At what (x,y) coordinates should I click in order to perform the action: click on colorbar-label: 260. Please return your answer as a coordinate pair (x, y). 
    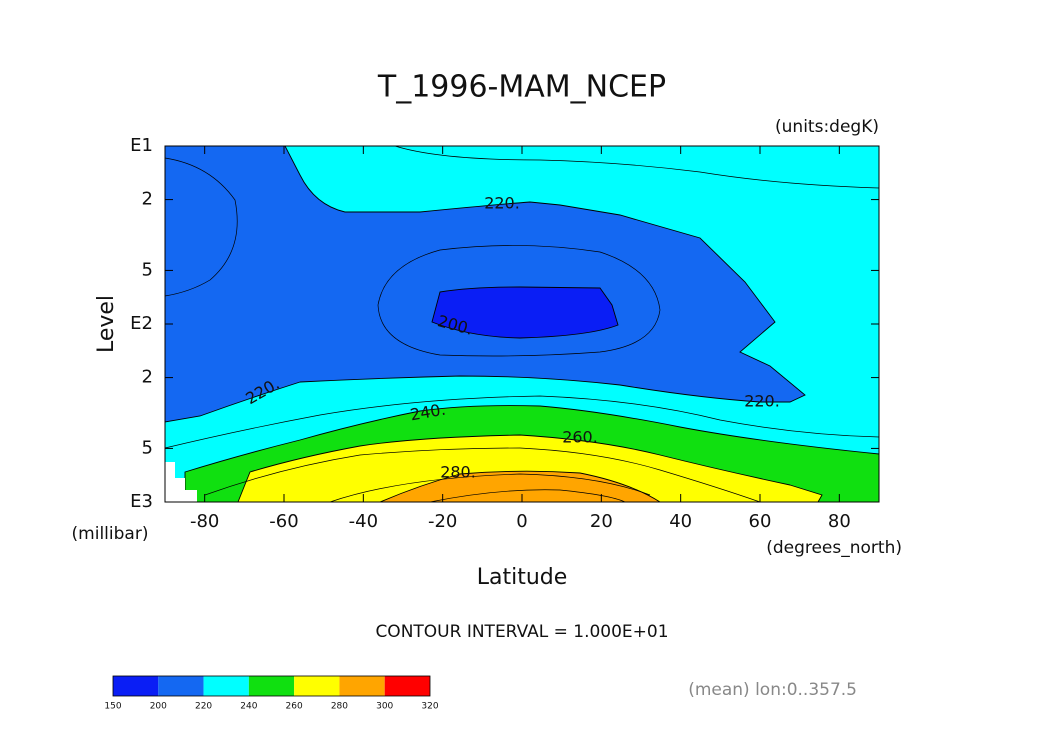
    Looking at the image, I should click on (294, 707).